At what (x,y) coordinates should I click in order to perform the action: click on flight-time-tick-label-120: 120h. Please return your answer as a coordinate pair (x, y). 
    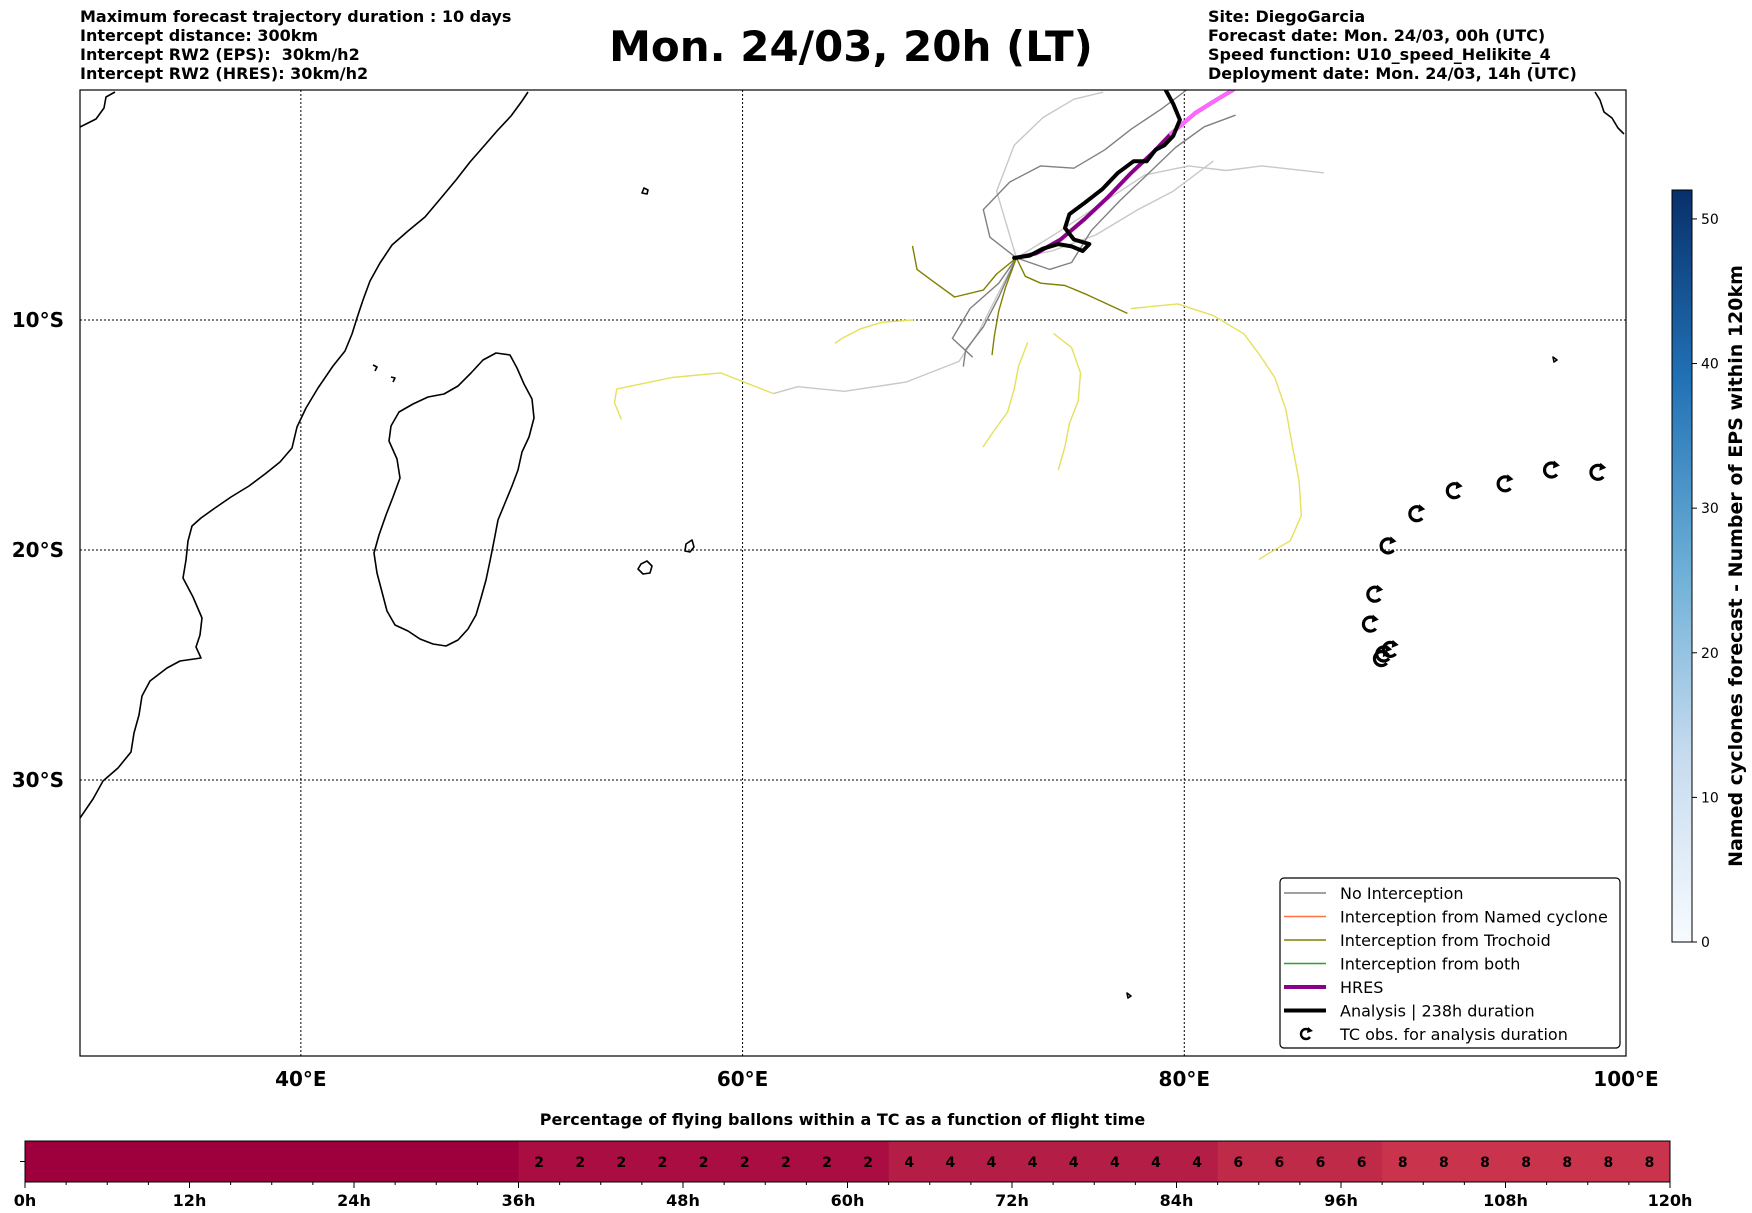
    Looking at the image, I should click on (1670, 1200).